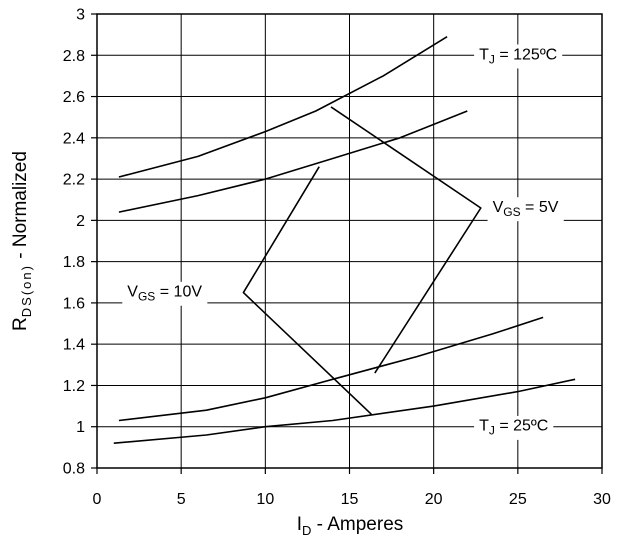  I want to click on x-tick-label: 25, so click(518, 499).